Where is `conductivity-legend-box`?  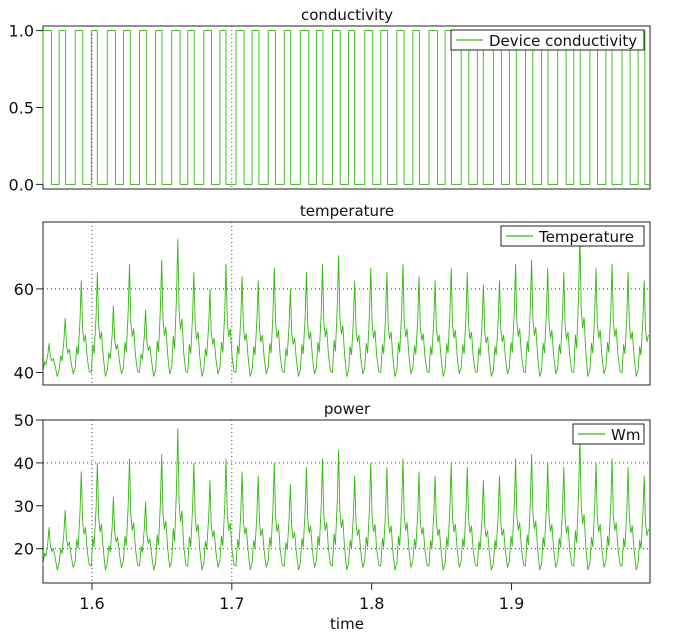 conductivity-legend-box is located at coordinates (547, 40).